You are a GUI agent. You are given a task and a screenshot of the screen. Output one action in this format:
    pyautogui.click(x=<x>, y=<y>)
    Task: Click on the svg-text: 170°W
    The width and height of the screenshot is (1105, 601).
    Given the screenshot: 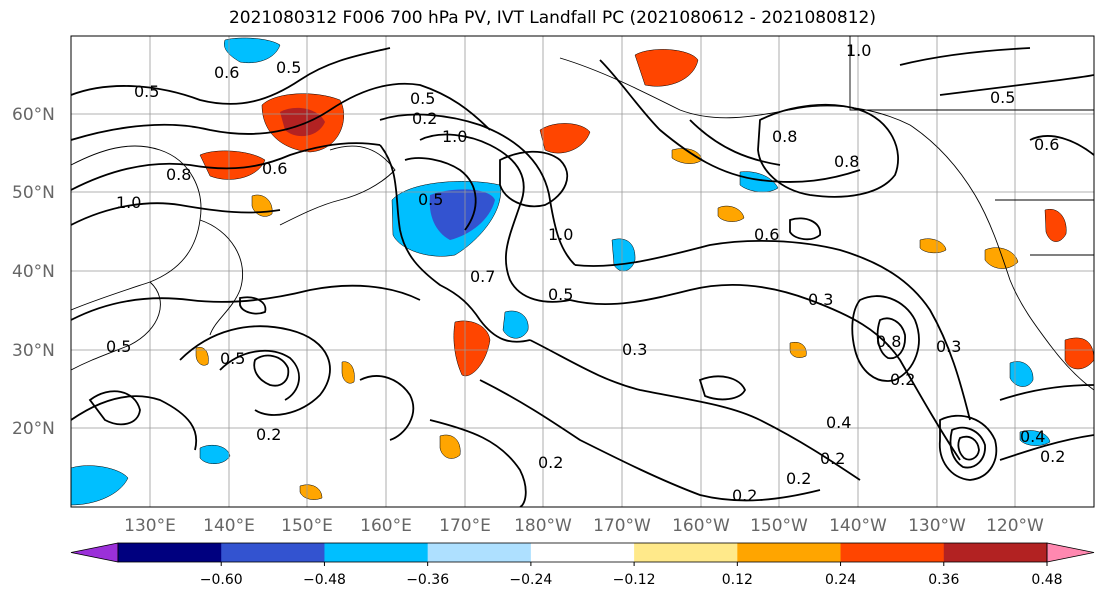 What is the action you would take?
    pyautogui.click(x=622, y=526)
    